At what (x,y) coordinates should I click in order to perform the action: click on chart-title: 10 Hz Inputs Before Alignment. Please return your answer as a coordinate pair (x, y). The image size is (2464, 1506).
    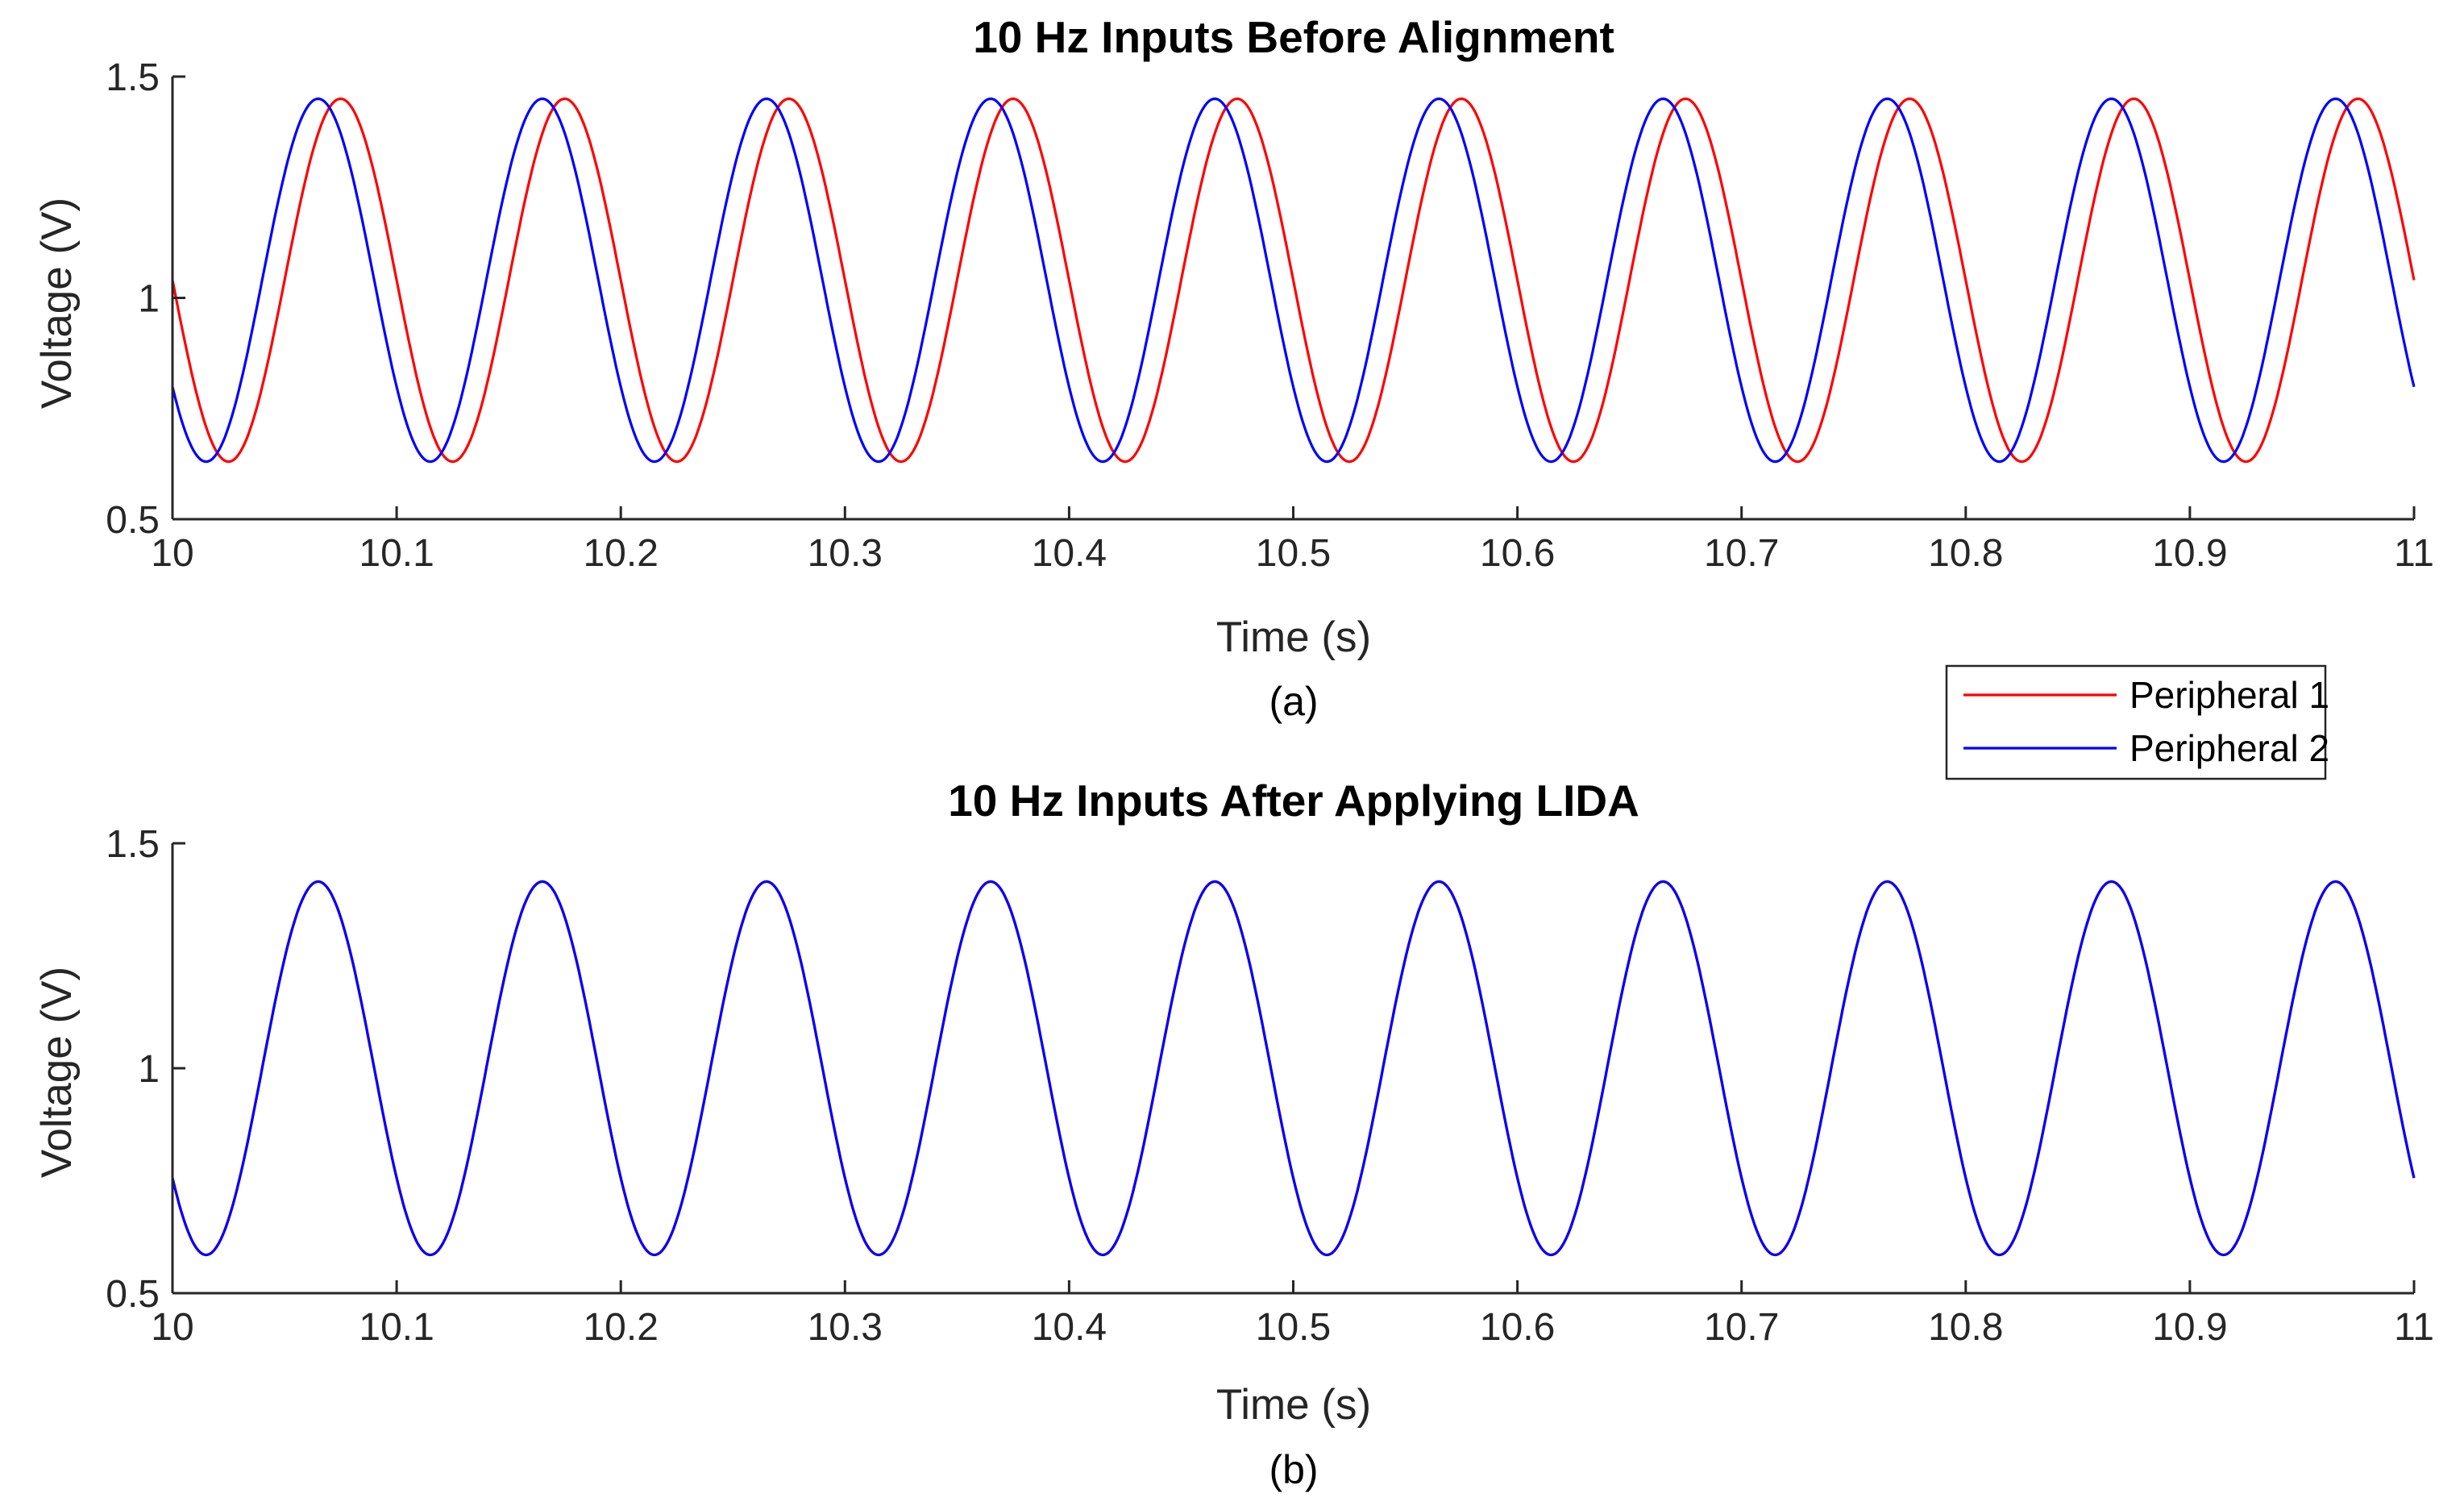
    Looking at the image, I should click on (1293, 37).